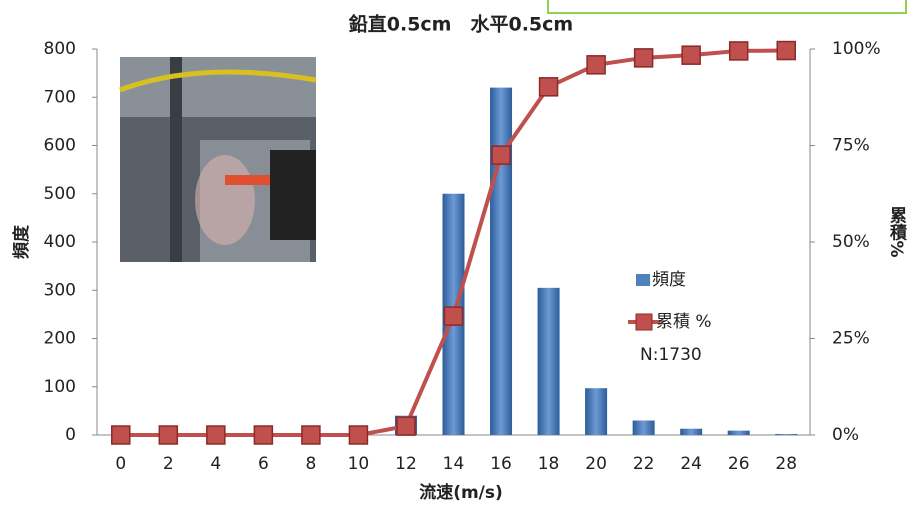  I want to click on y2-tick-label: 50%, so click(851, 242).